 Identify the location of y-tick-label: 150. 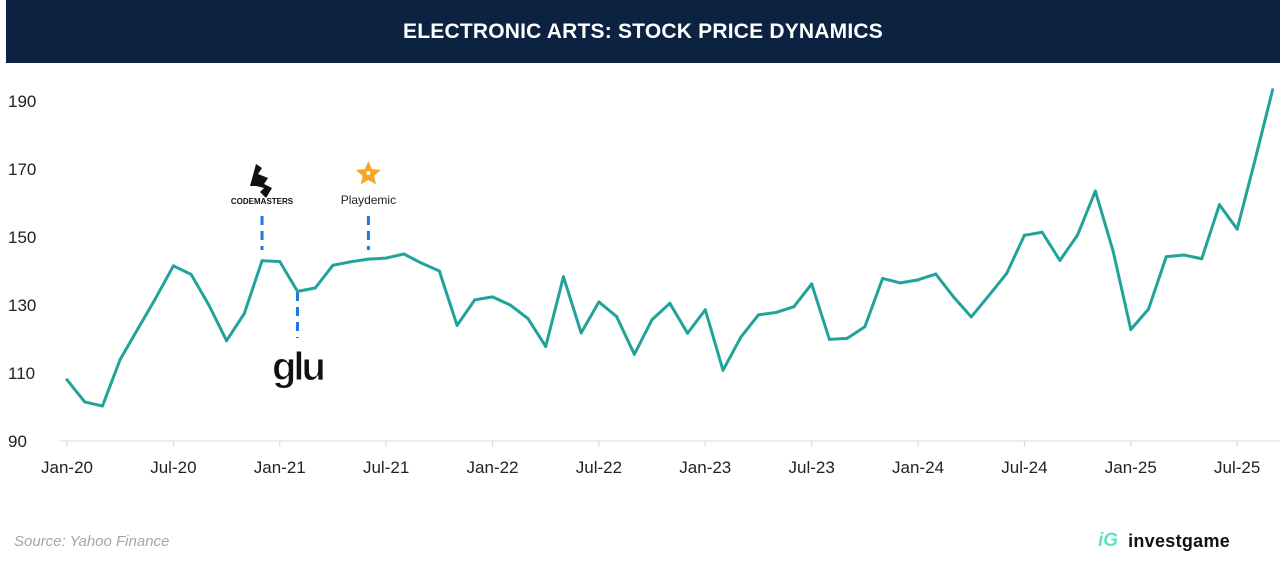
(22, 237).